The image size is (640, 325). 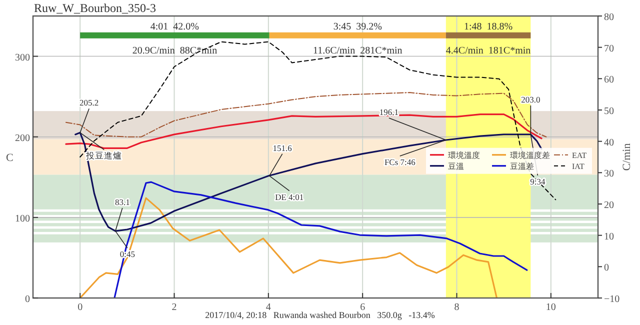 What do you see at coordinates (456, 166) in the screenshot?
I see `legend-label: 豆溫` at bounding box center [456, 166].